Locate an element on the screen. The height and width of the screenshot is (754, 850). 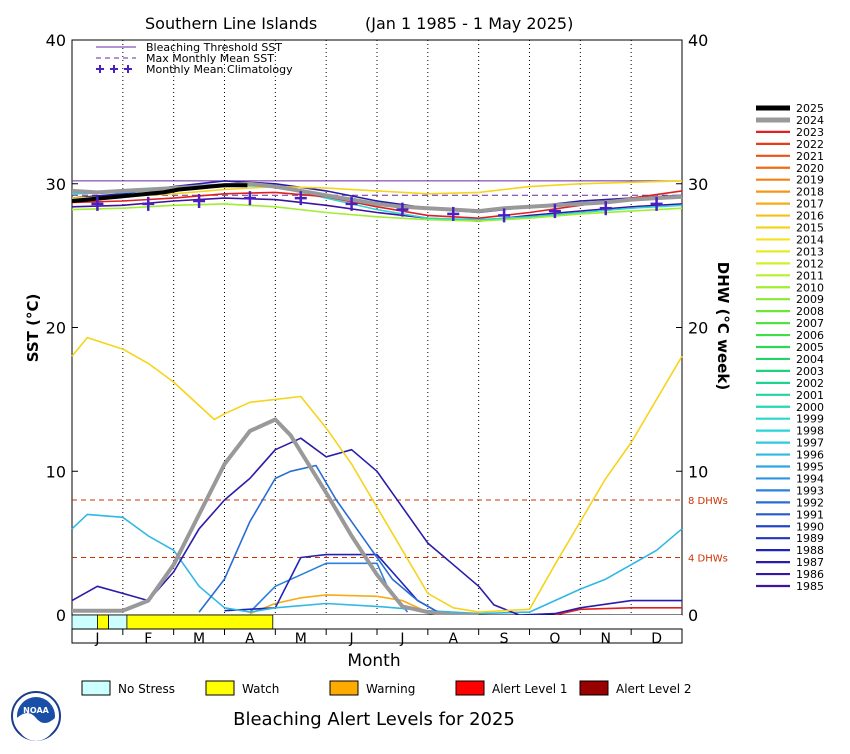
year-legend-label: 2017 is located at coordinates (810, 204).